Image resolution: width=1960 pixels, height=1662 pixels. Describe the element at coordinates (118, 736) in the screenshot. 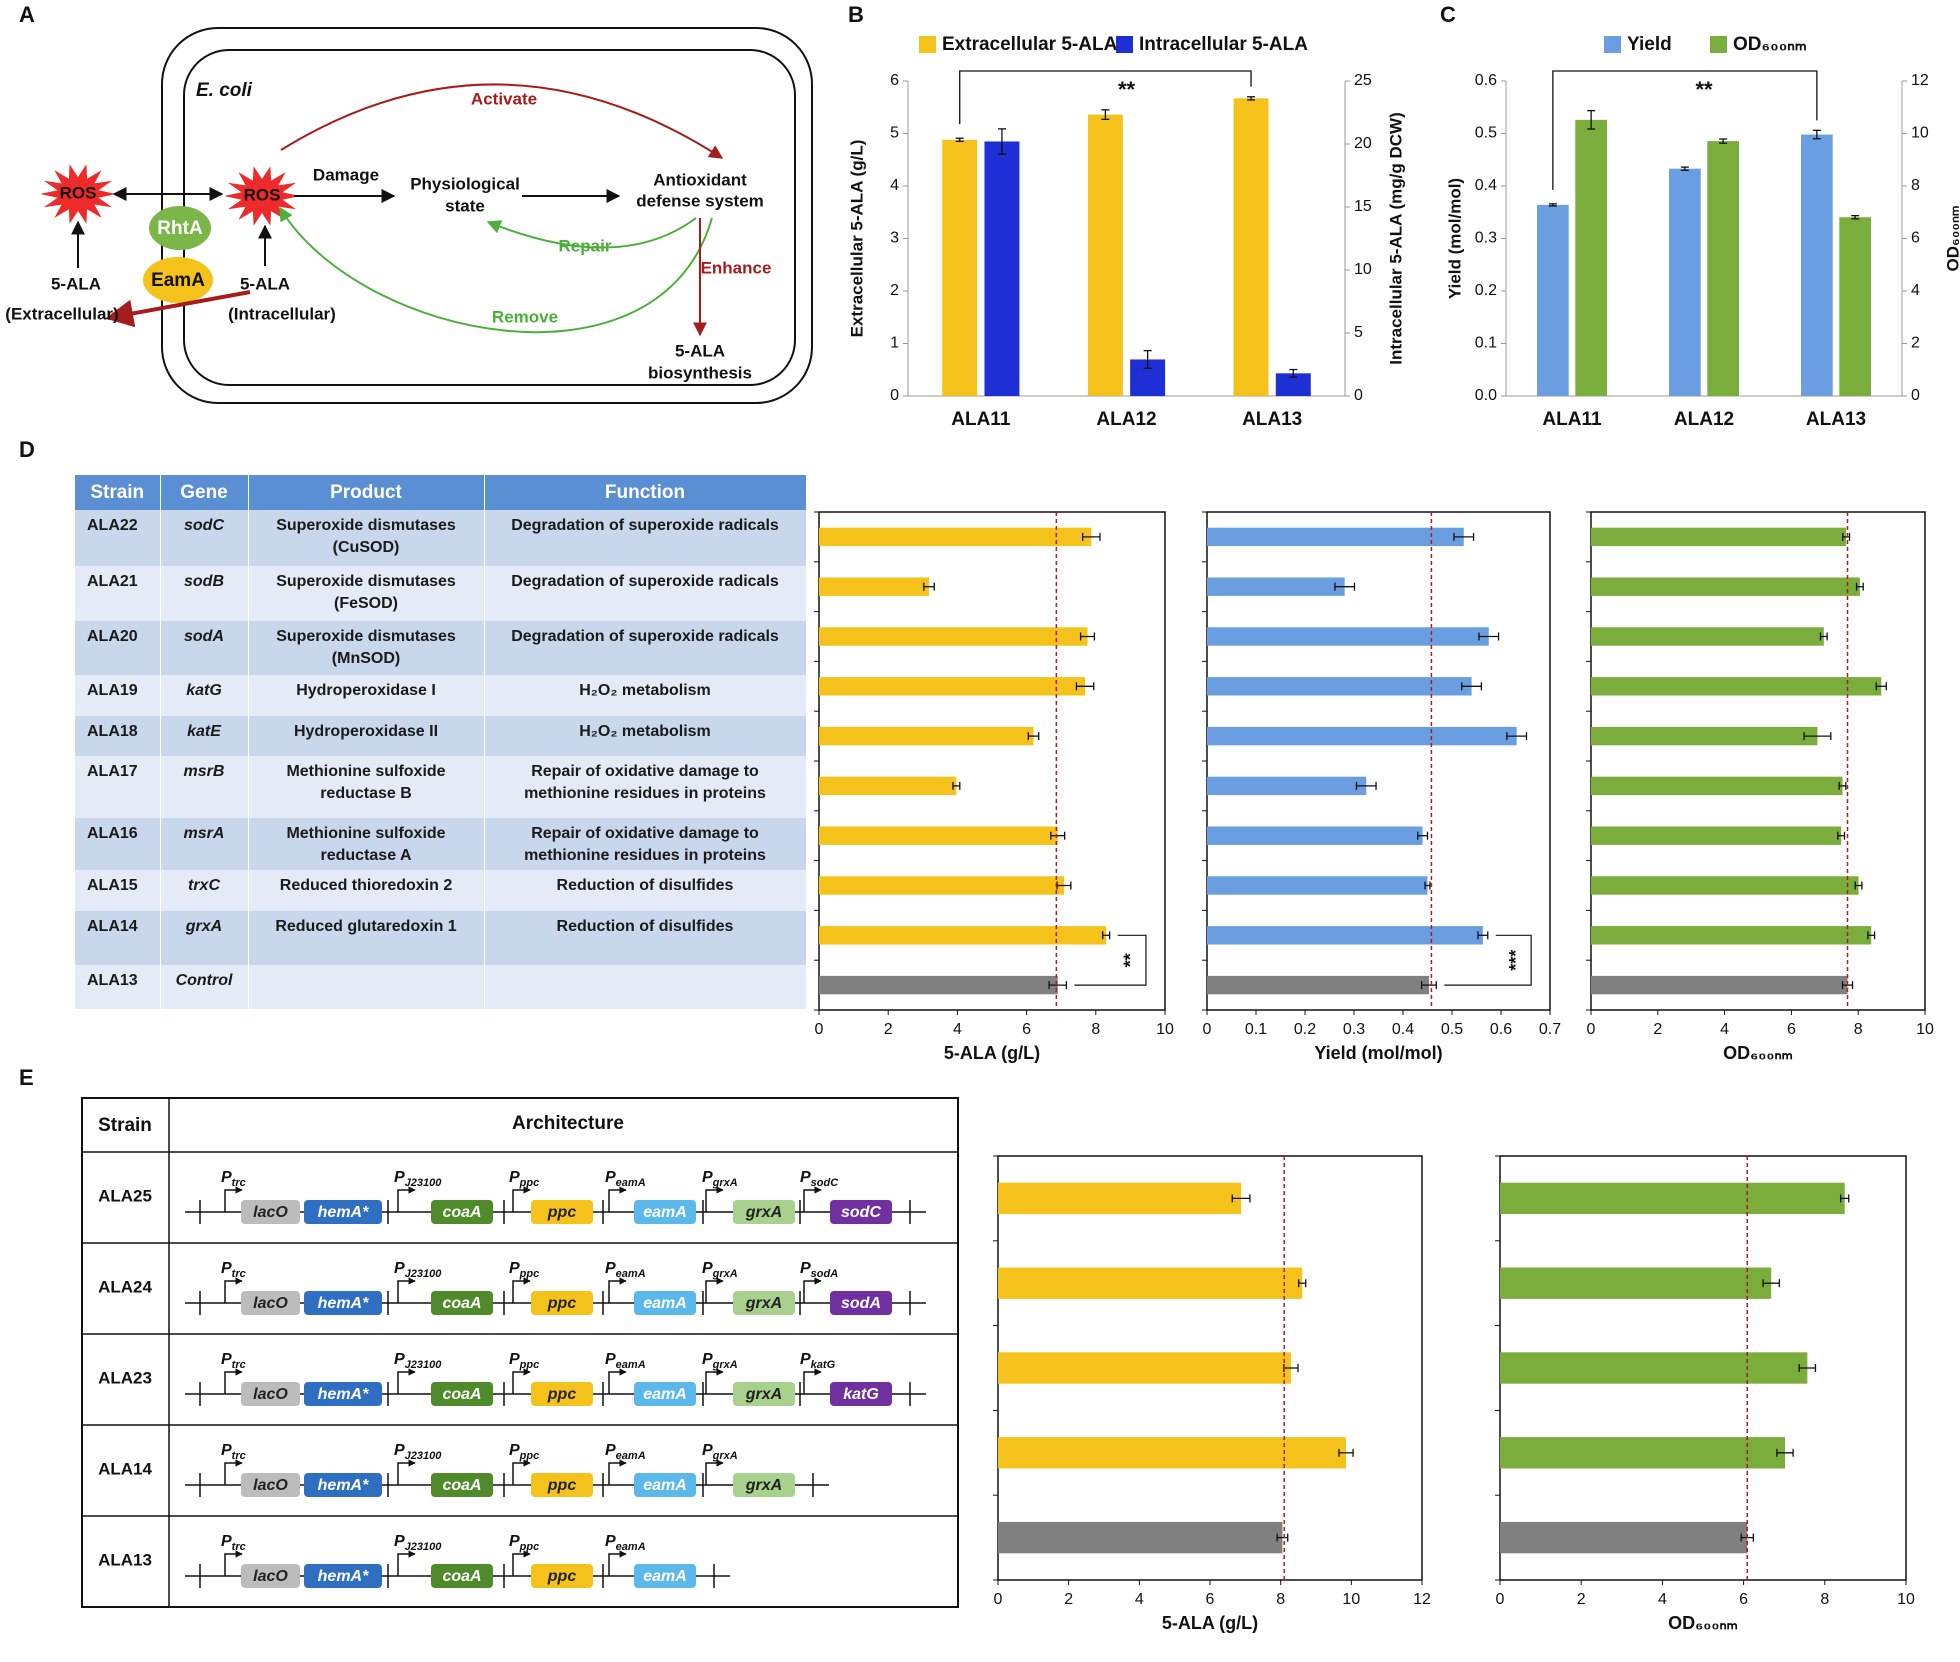

I see `table-cell: ALA18` at that location.